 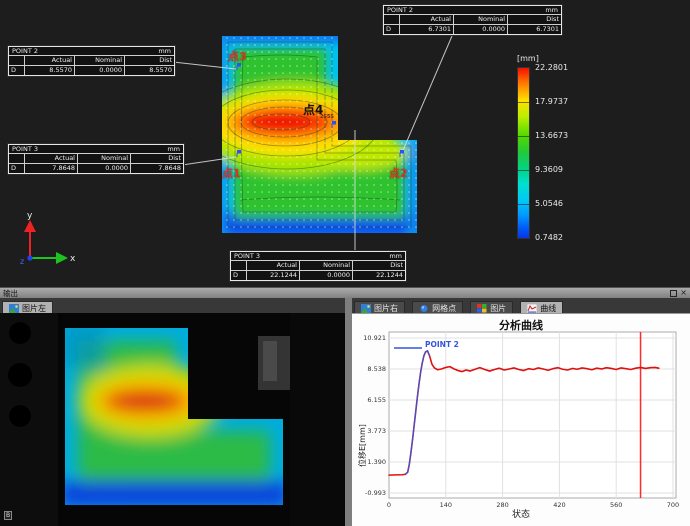 I want to click on y-tick-label: 6.155, so click(x=376, y=400).